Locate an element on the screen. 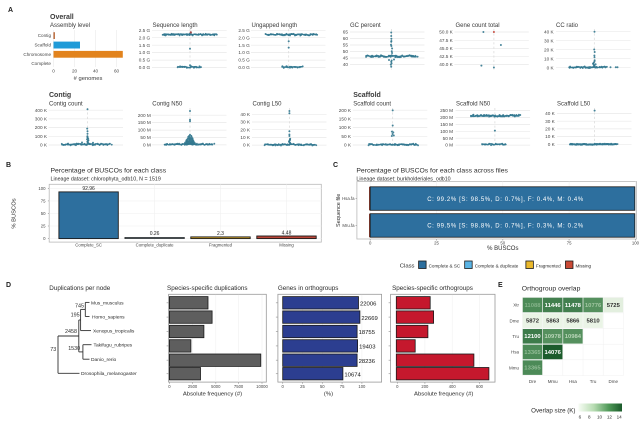  svg-text: 1.5 G is located at coordinates (244, 45).